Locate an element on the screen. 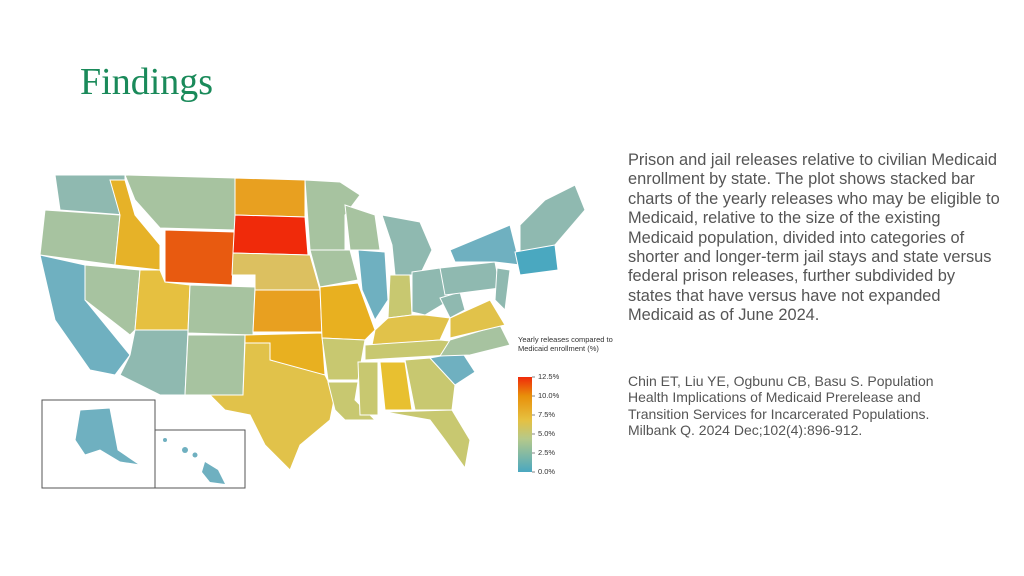 This screenshot has height=576, width=1024. legend-tick-label: 10.0% is located at coordinates (549, 395).